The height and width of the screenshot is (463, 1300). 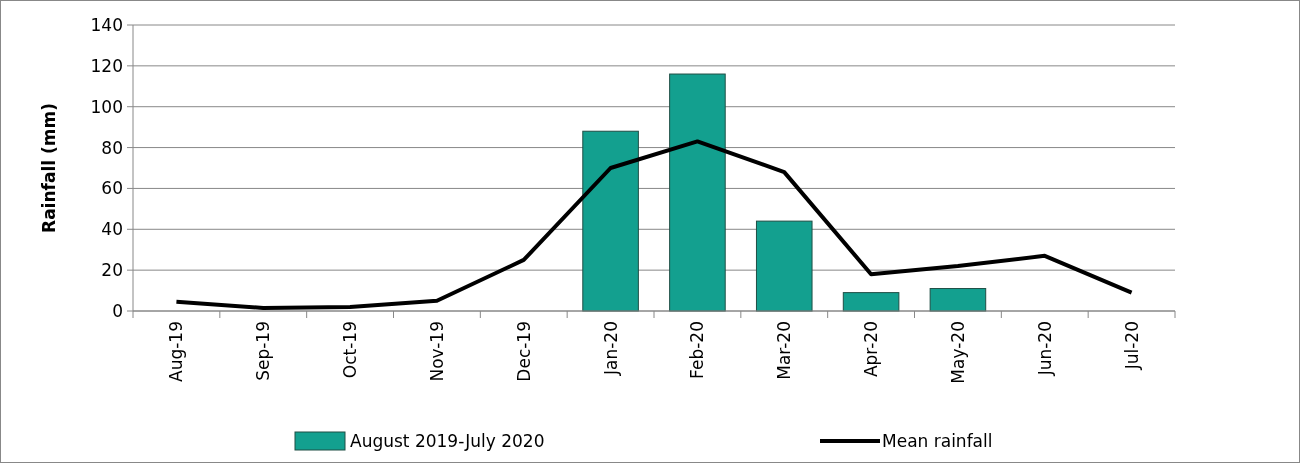 What do you see at coordinates (937, 440) in the screenshot?
I see `legend-label: Mean rainfall` at bounding box center [937, 440].